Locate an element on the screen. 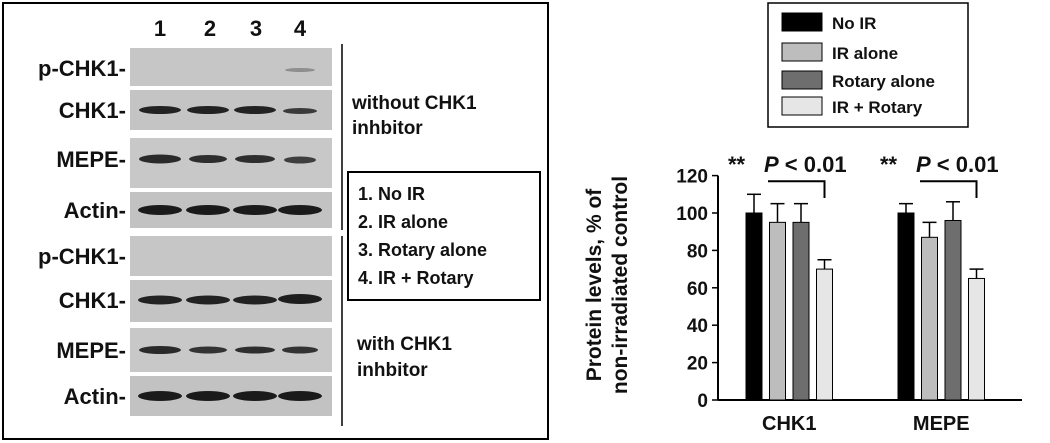 The height and width of the screenshot is (443, 1050). group-note-bottom: with CHK1 is located at coordinates (404, 344).